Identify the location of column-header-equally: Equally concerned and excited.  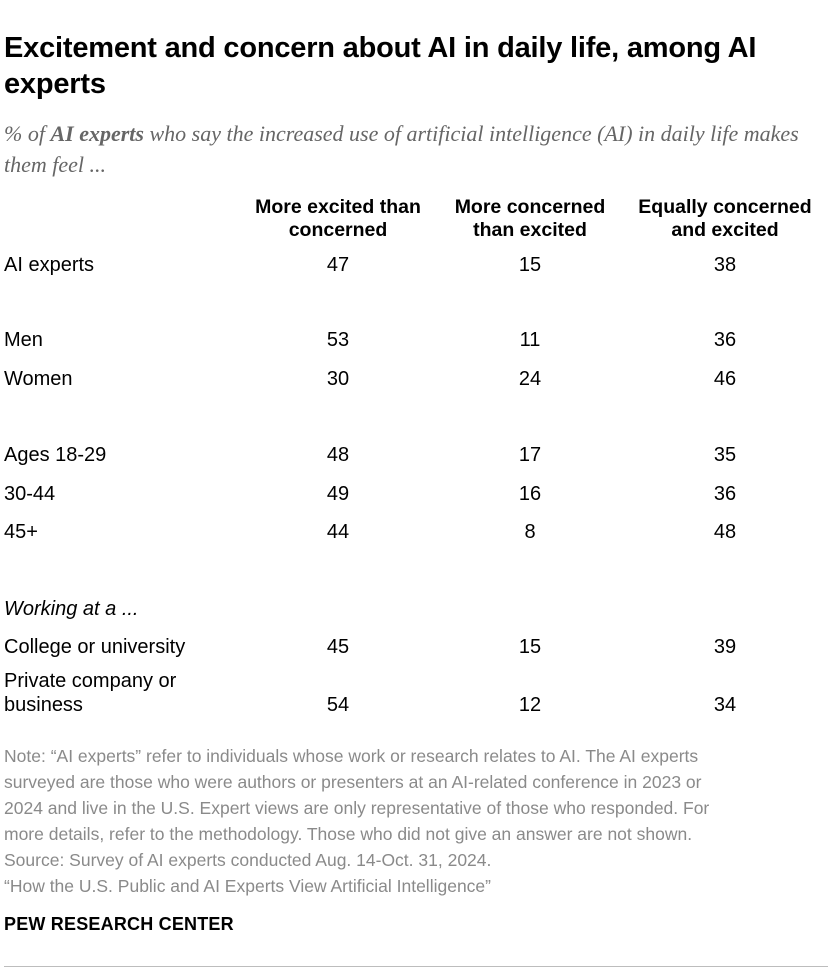
(725, 219).